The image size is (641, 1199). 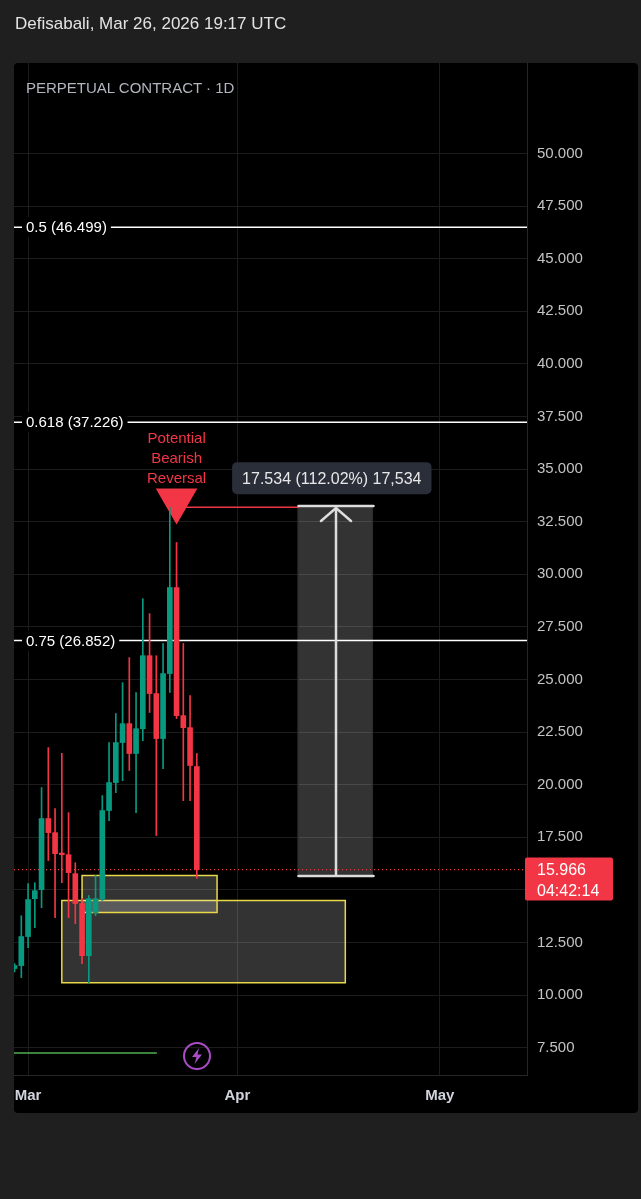 What do you see at coordinates (556, 1046) in the screenshot?
I see `y-tick-label: 7.500` at bounding box center [556, 1046].